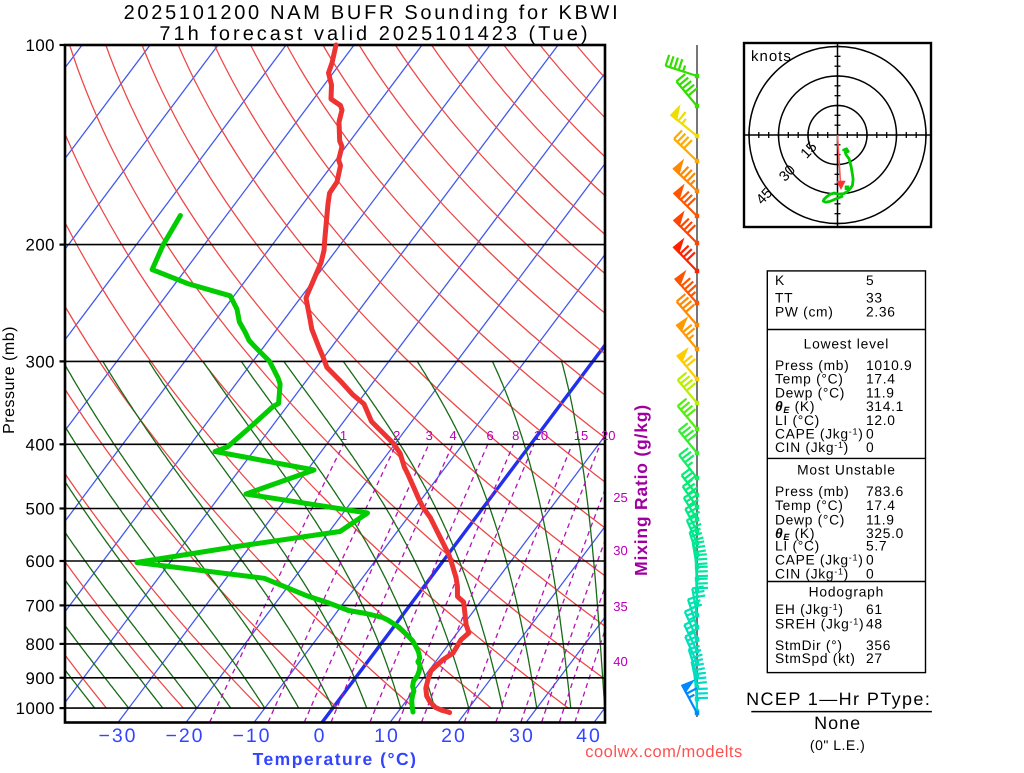 The image size is (1024, 773). I want to click on svg-text: 700, so click(41, 605).